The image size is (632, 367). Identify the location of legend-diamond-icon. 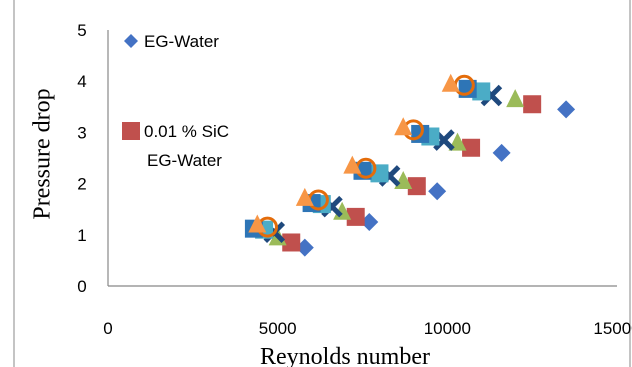
(131, 41).